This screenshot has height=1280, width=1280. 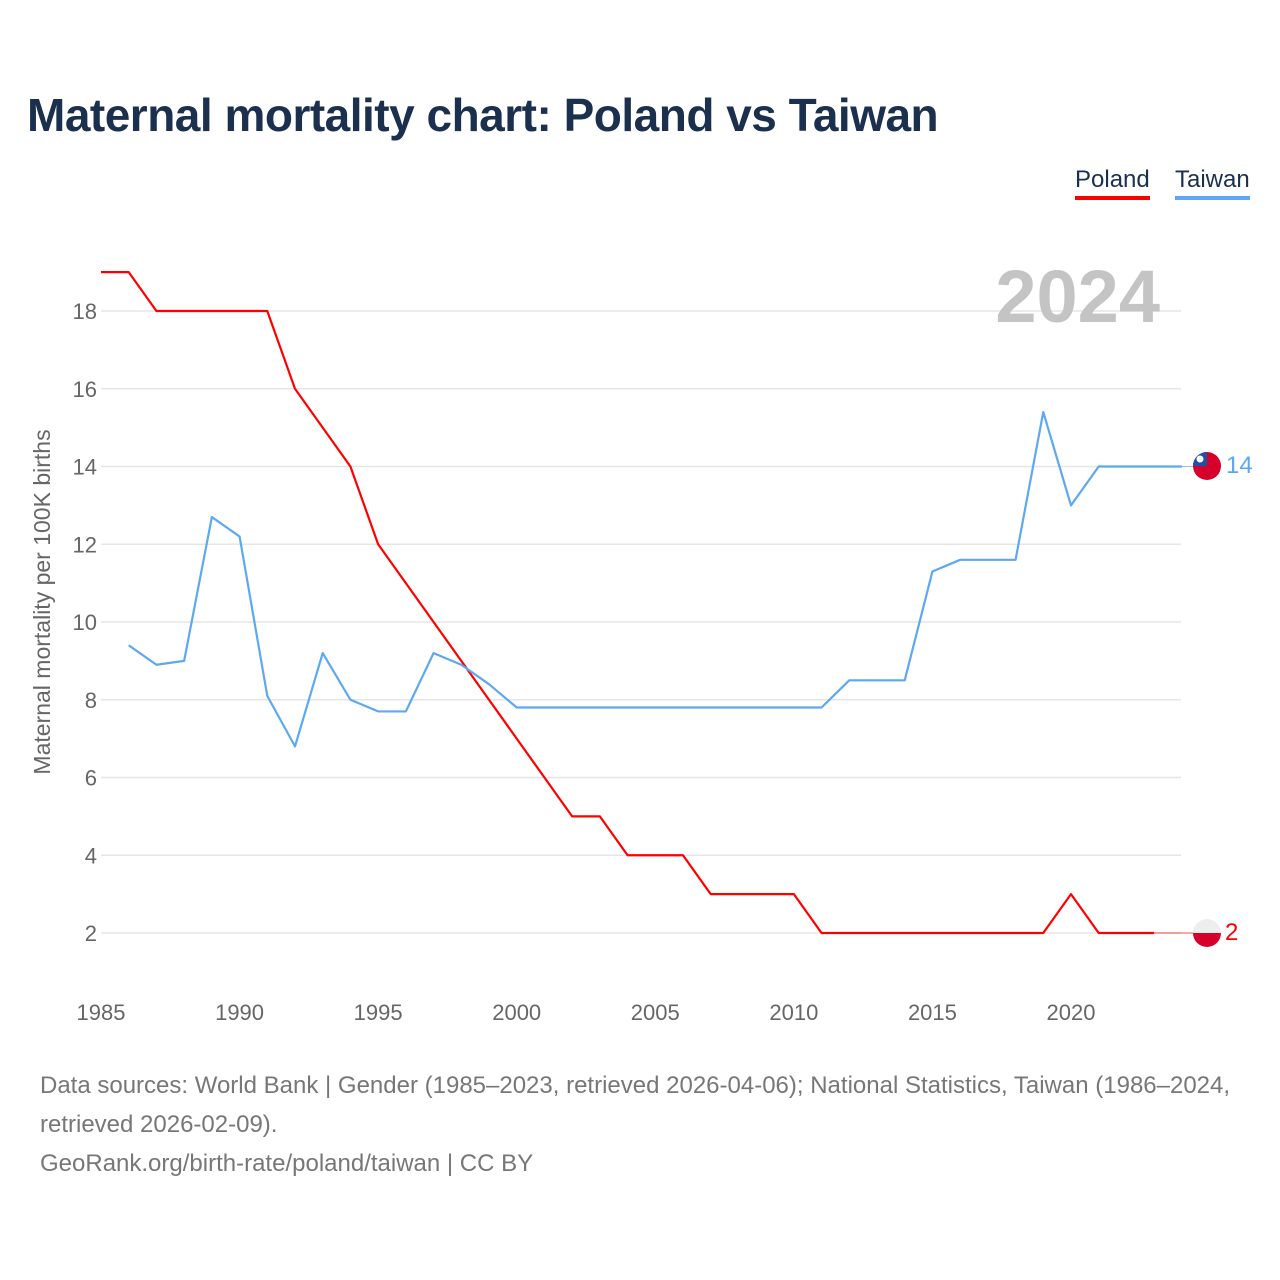 What do you see at coordinates (1207, 933) in the screenshot?
I see `poland-flag-icon` at bounding box center [1207, 933].